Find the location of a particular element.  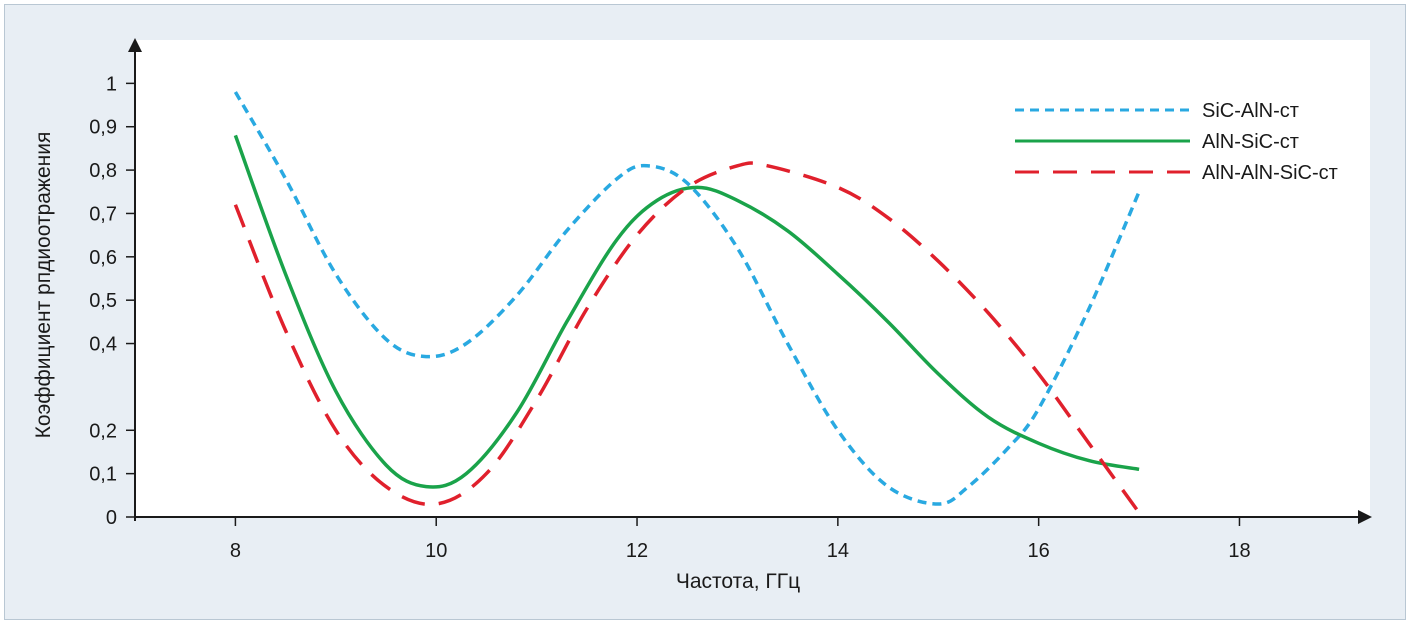

y-axis-ticks: 0 0,1 0,2 0,4 0,5 0,6 0,7 0,8 0,9 1 is located at coordinates (112, 301).